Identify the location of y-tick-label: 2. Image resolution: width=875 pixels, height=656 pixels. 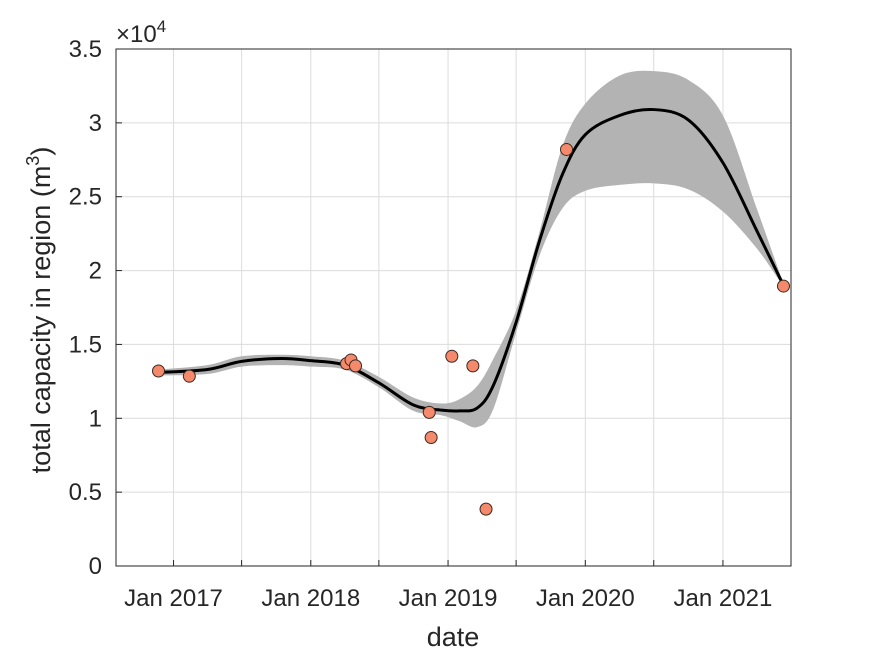
(95, 271).